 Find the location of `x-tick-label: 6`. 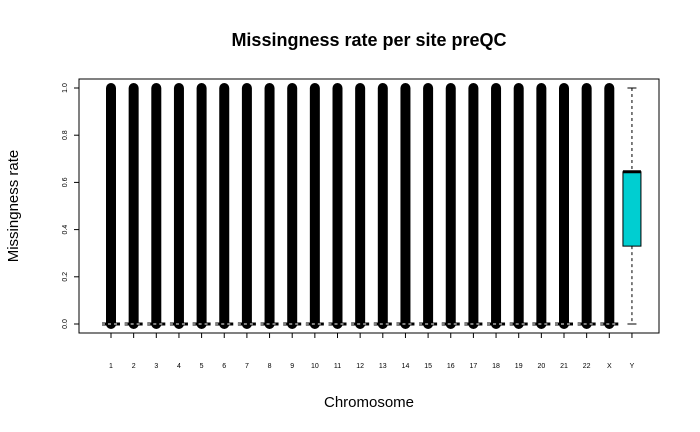

x-tick-label: 6 is located at coordinates (224, 366).